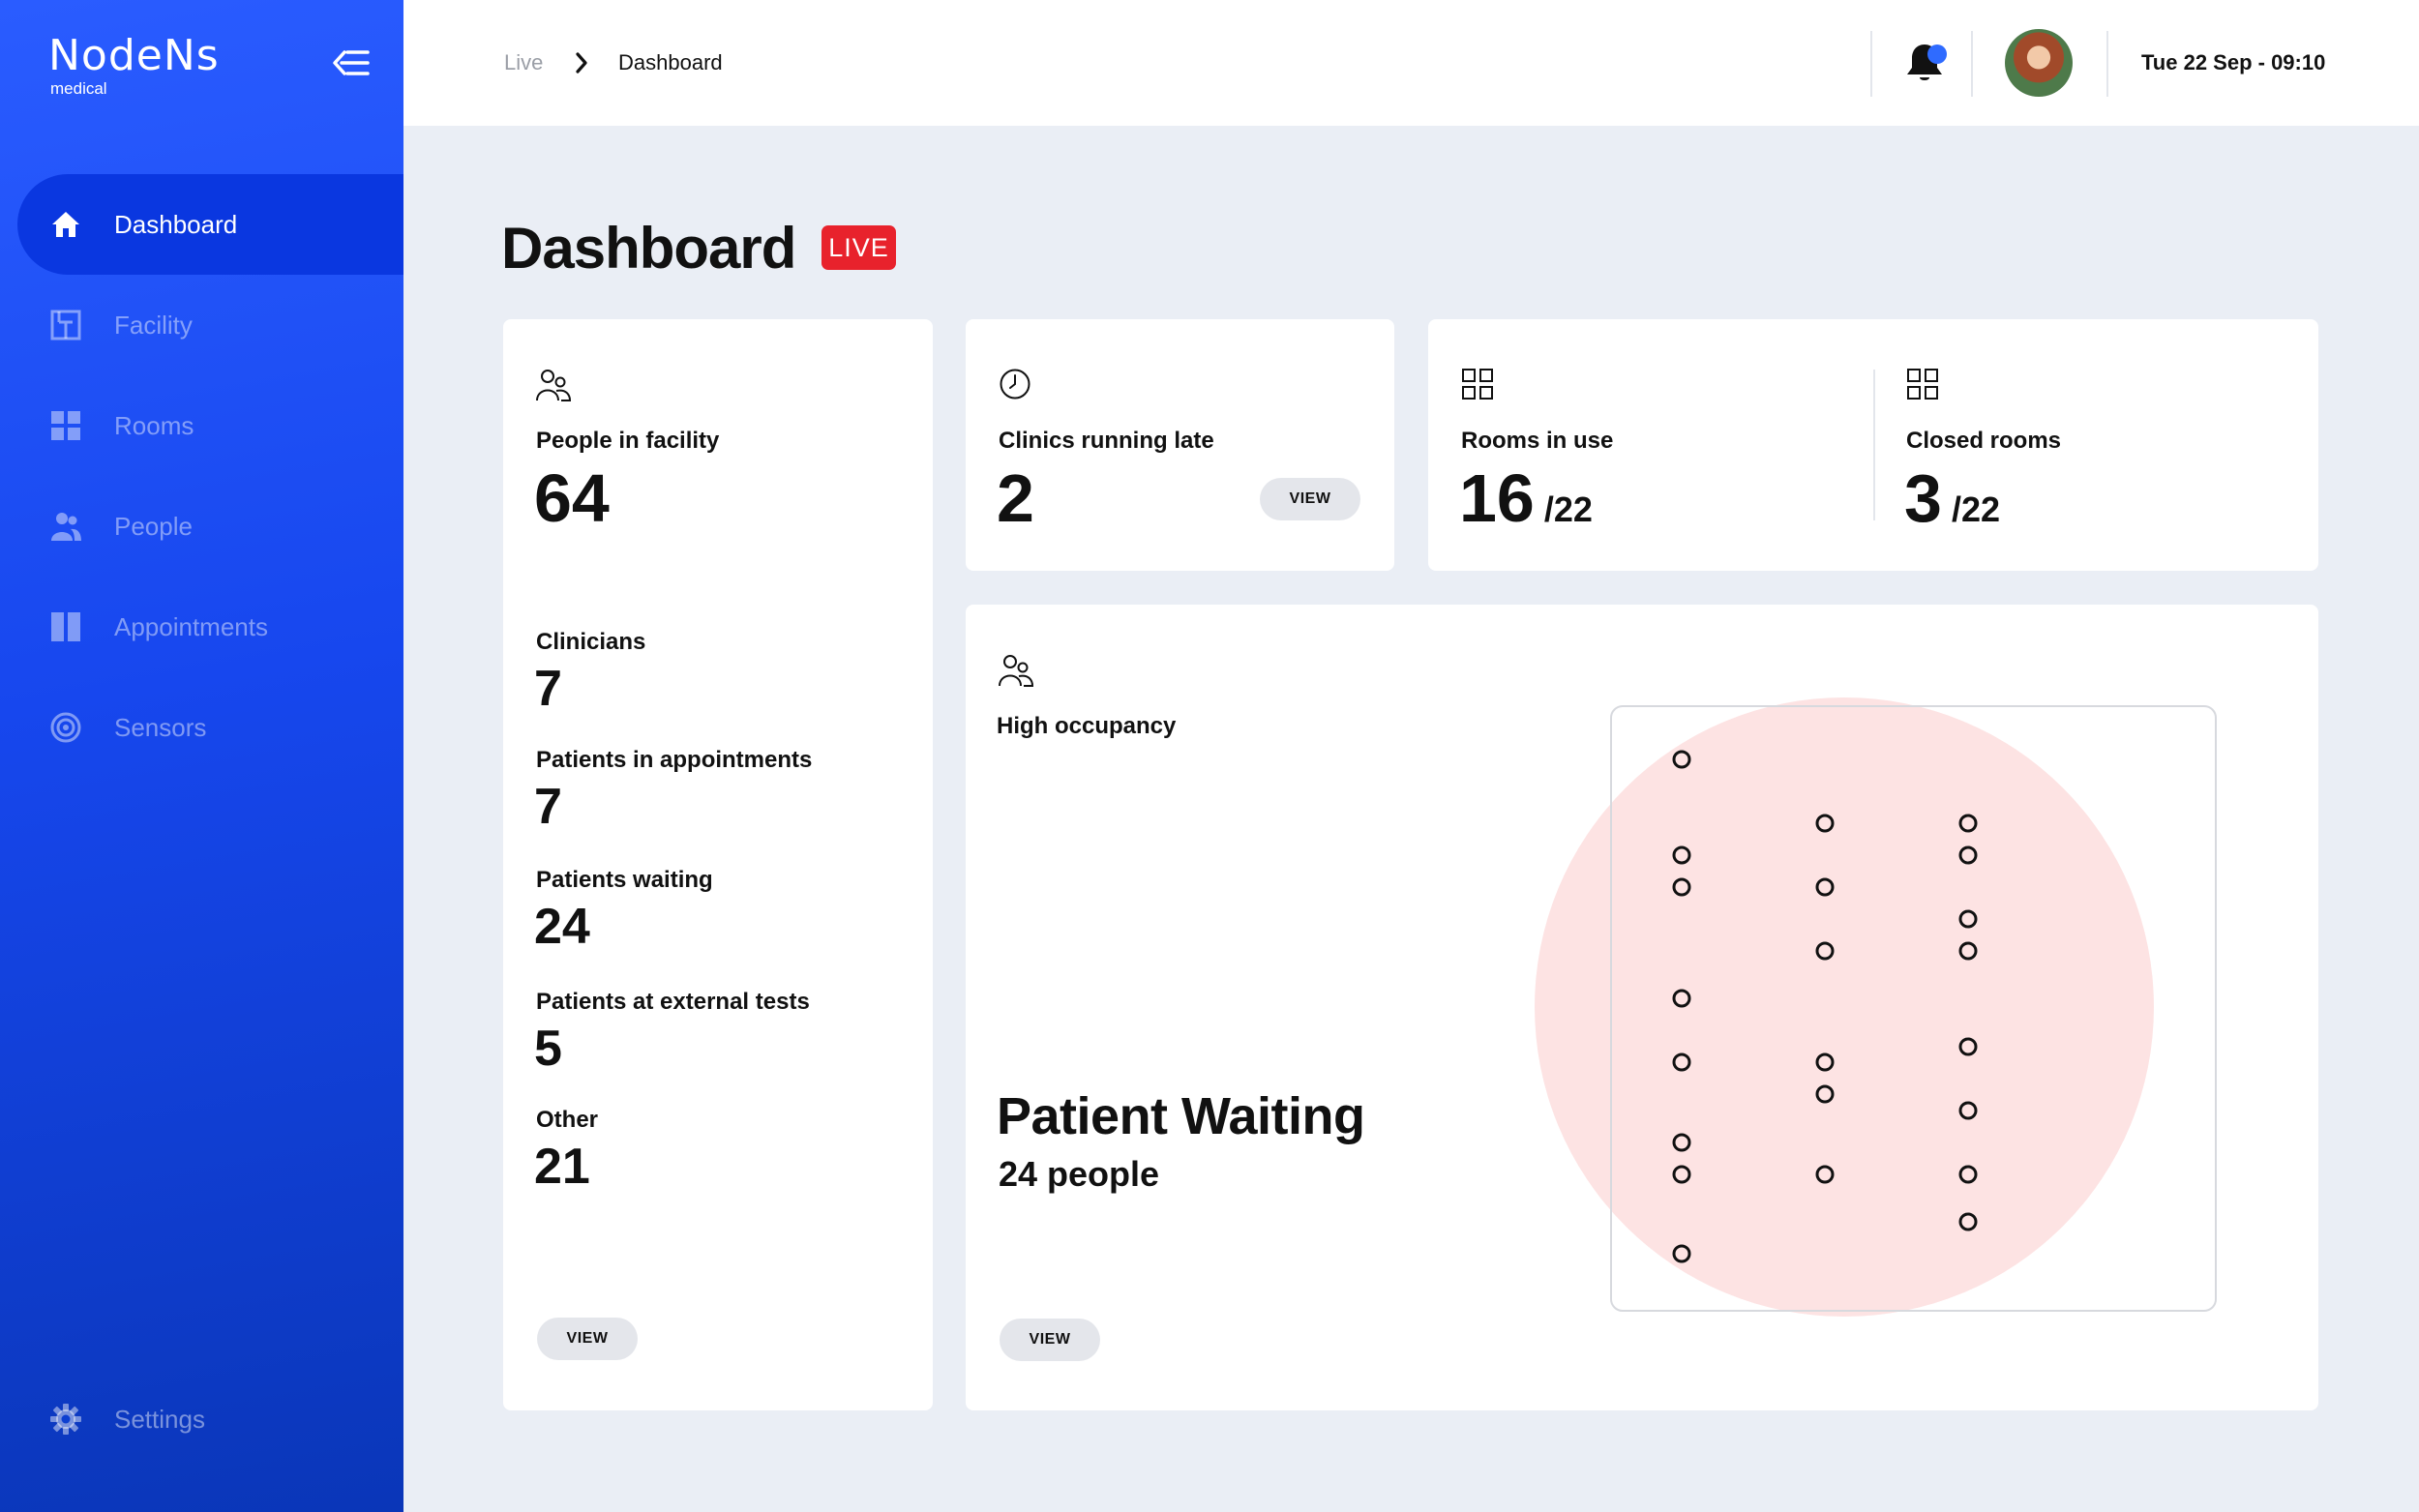 This screenshot has height=1512, width=2419. Describe the element at coordinates (1015, 498) in the screenshot. I see `clinics-running-late-value: 2` at that location.